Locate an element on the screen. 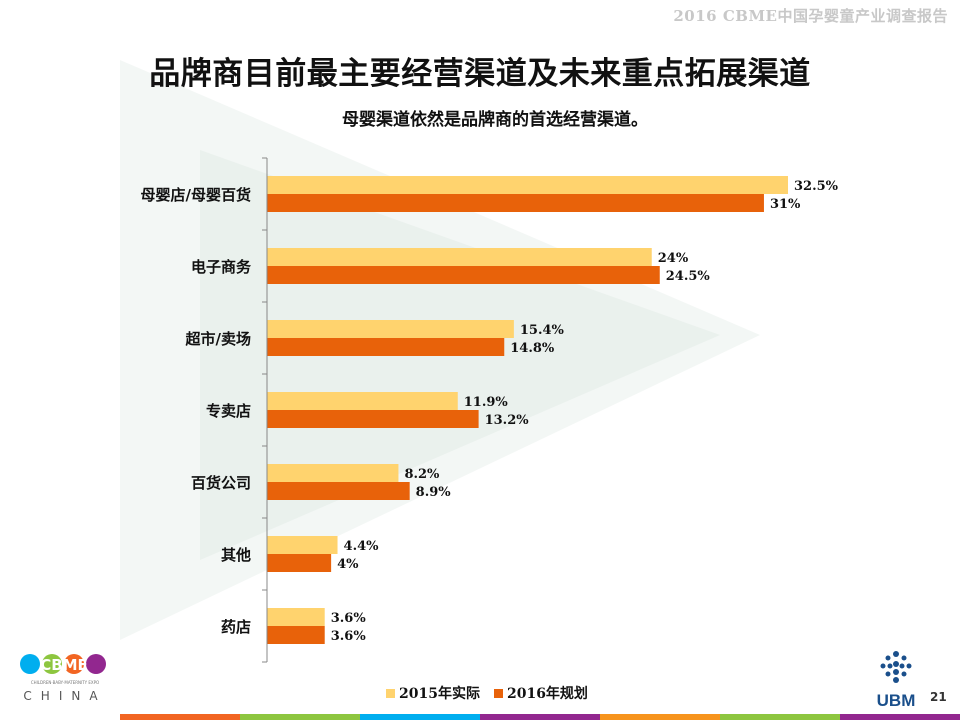 This screenshot has height=720, width=960. legend-label-2015: 2015年实际 is located at coordinates (439, 694).